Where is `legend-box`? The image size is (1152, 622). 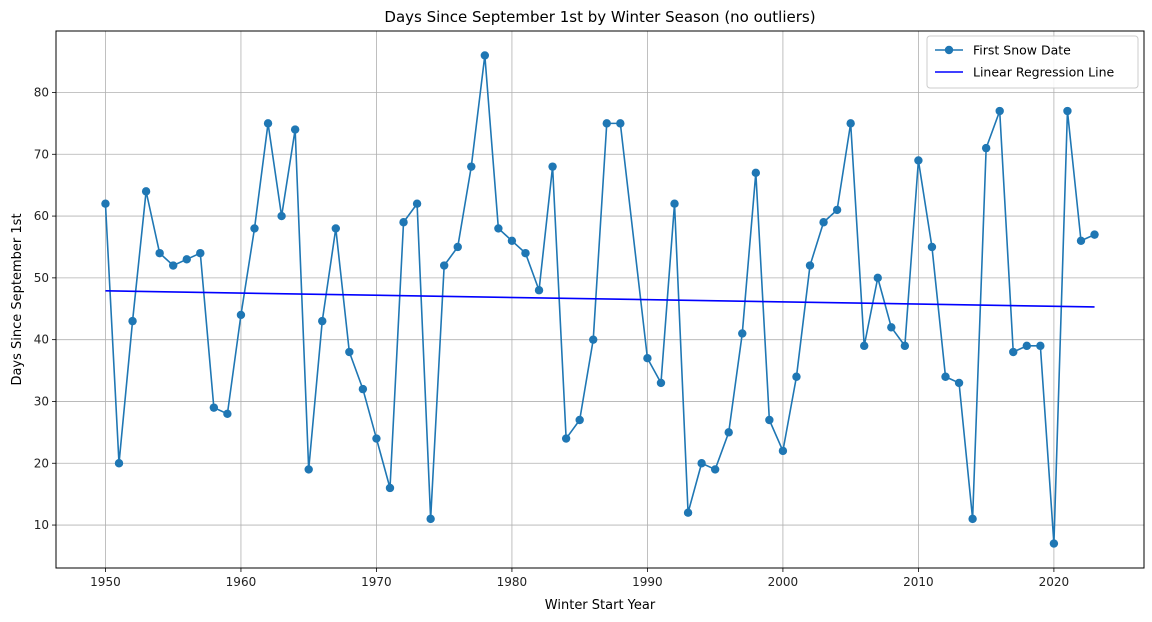
legend-box is located at coordinates (1032, 62).